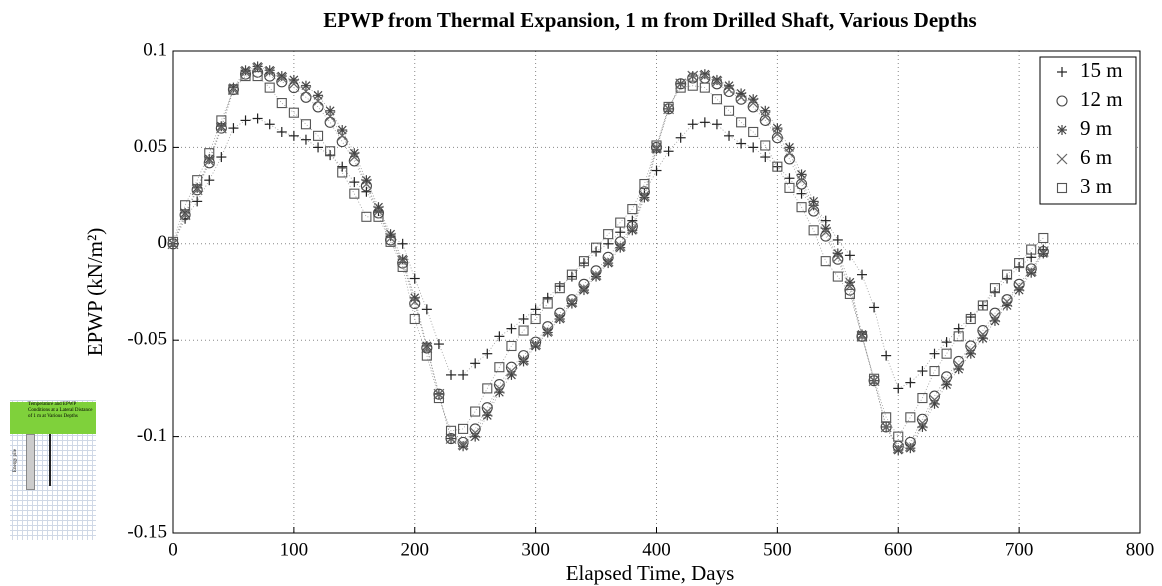 The image size is (1162, 586). I want to click on y-tick-label: -0.15, so click(147, 531).